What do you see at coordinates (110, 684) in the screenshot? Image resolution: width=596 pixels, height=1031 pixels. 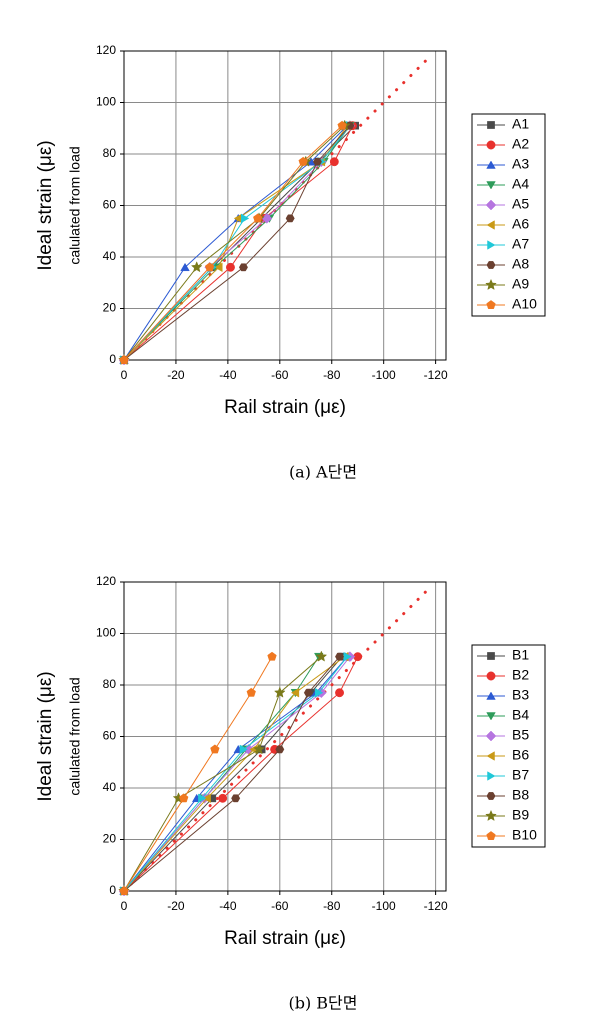 I see `y-tick-label: 80` at bounding box center [110, 684].